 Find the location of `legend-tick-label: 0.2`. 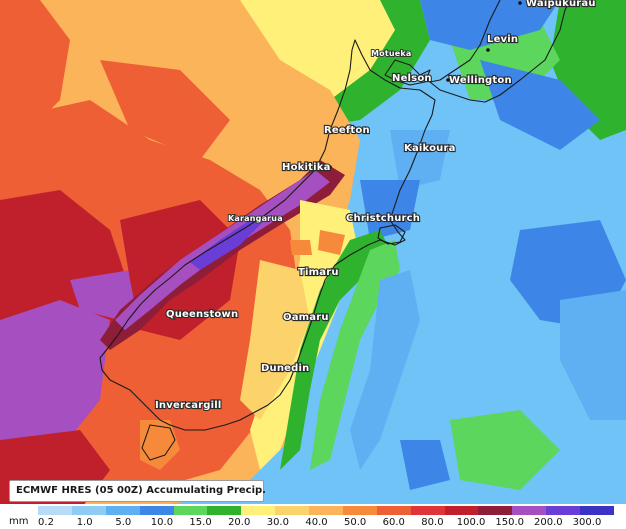

legend-tick-label: 0.2 is located at coordinates (46, 522).